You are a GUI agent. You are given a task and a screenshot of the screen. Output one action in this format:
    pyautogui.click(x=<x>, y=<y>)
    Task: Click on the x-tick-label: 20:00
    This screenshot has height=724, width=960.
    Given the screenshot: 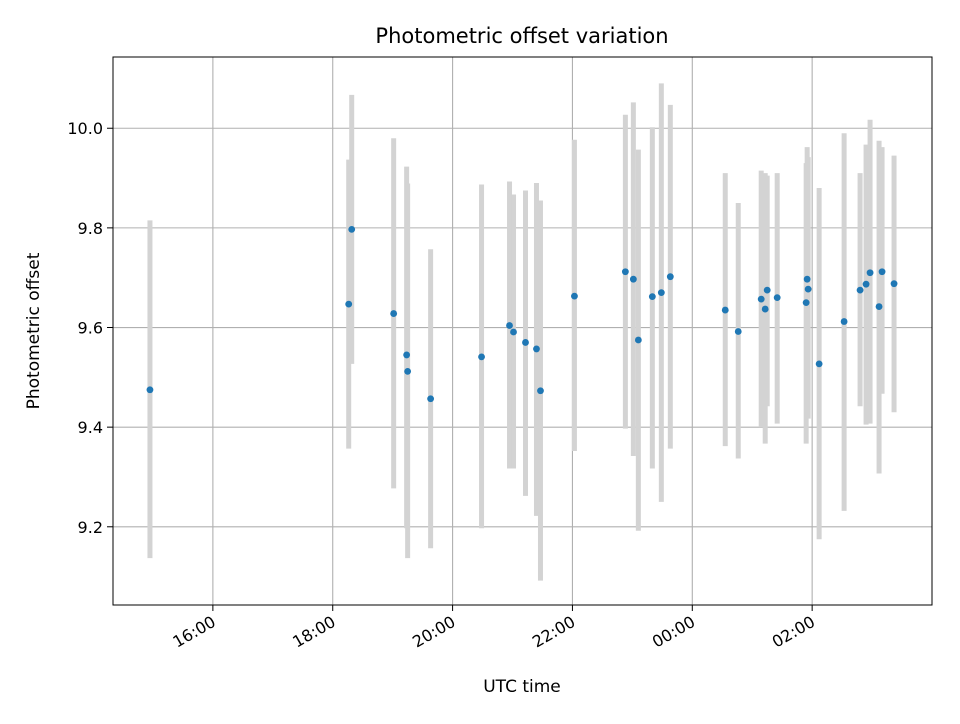 What is the action you would take?
    pyautogui.click(x=433, y=632)
    